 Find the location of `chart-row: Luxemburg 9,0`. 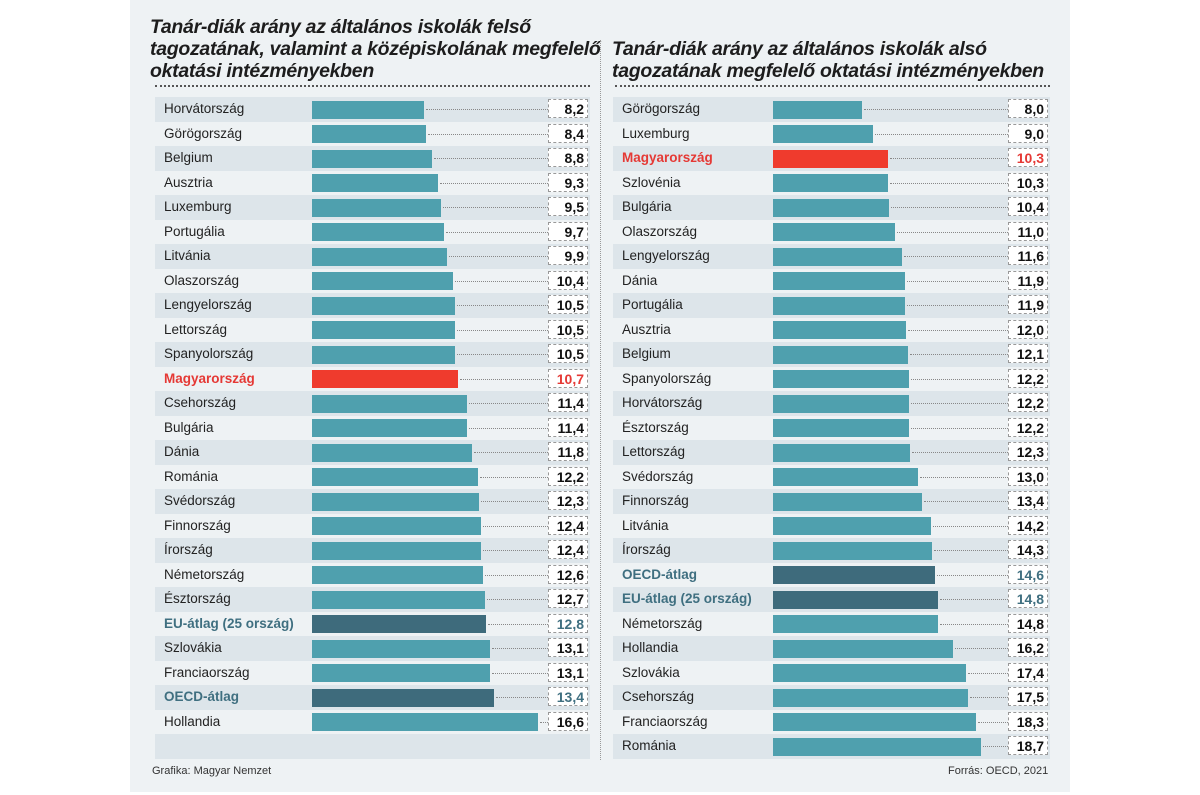

chart-row: Luxemburg 9,0 is located at coordinates (831, 134).